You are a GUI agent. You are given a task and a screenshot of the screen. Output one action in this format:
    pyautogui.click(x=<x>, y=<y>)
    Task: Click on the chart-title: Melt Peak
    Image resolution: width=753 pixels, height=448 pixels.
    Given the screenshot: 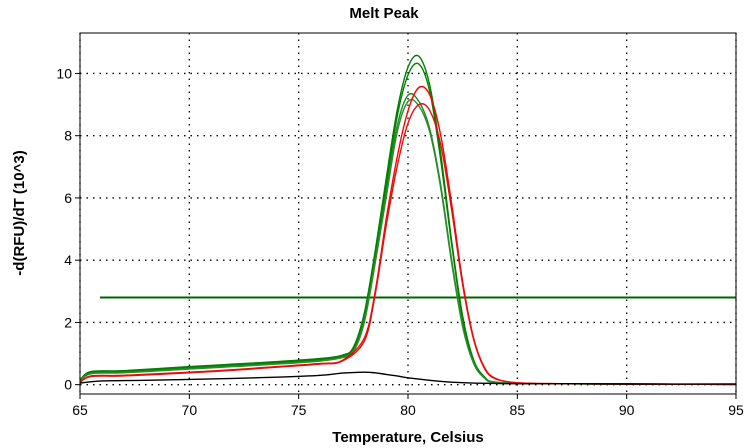 What is the action you would take?
    pyautogui.click(x=384, y=13)
    